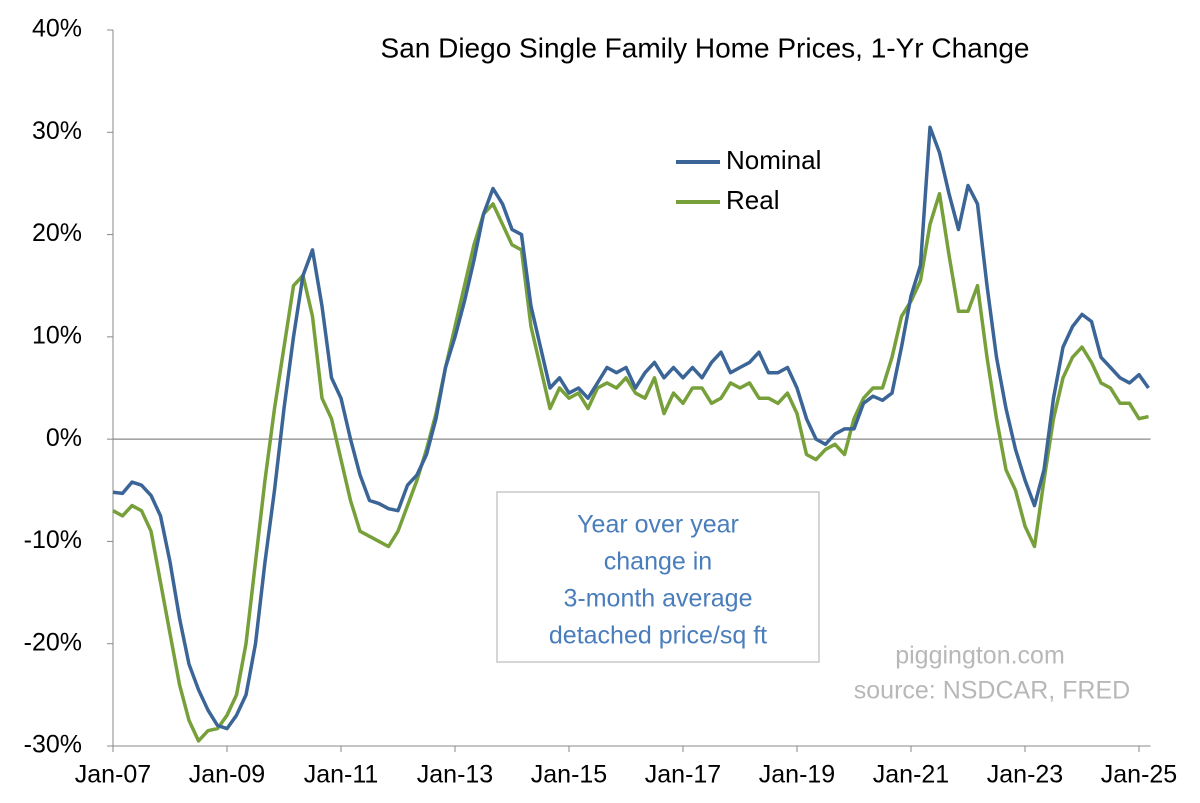  What do you see at coordinates (658, 562) in the screenshot?
I see `annotation-text: change in` at bounding box center [658, 562].